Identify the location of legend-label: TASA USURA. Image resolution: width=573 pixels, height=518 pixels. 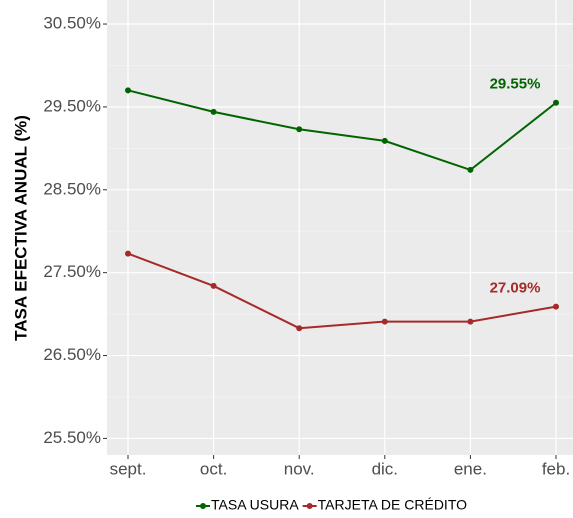
(255, 505).